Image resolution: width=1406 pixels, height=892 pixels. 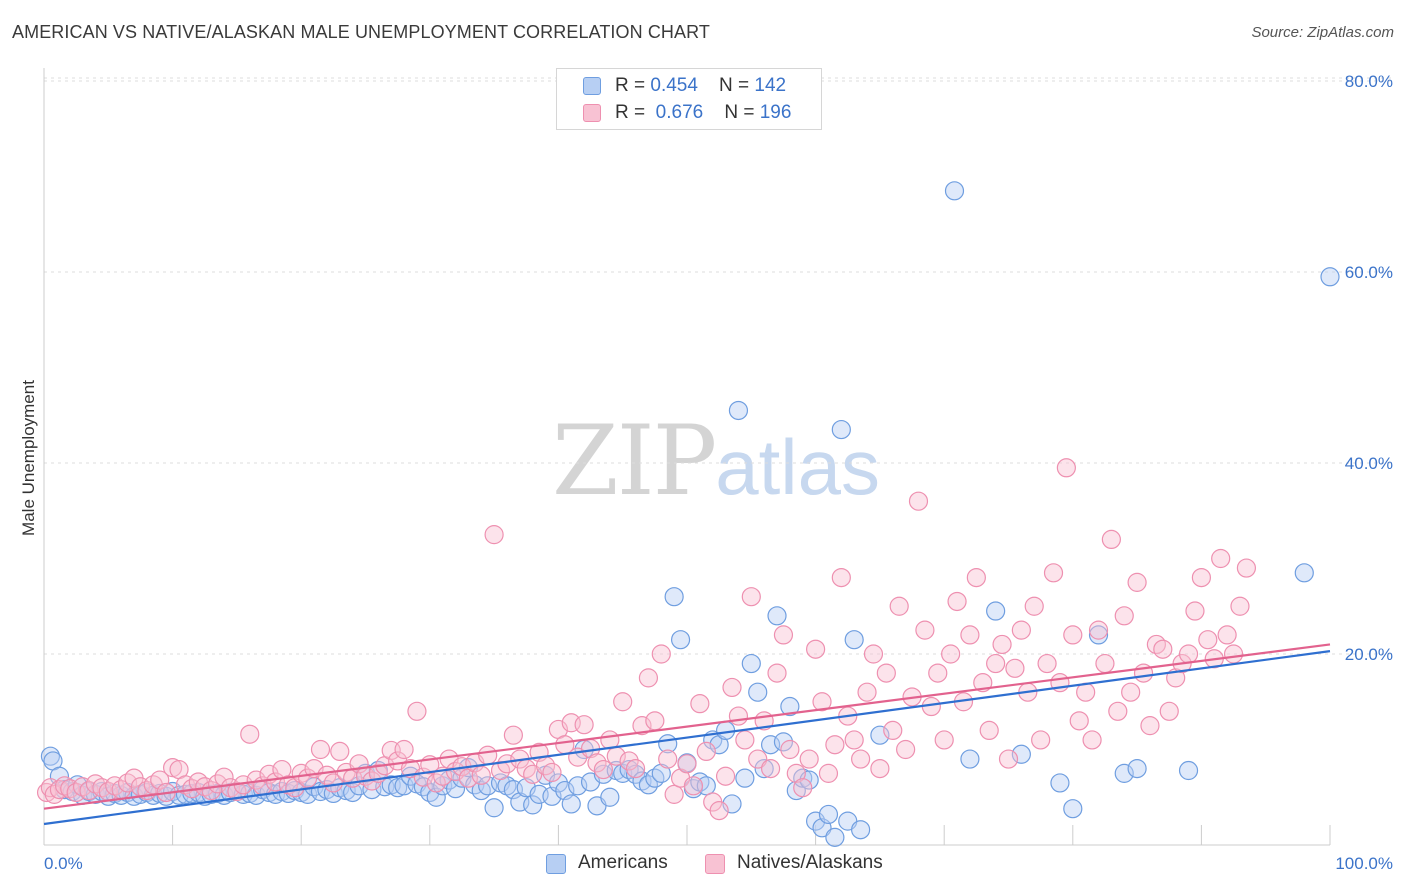 What do you see at coordinates (592, 113) in the screenshot?
I see `legend-swatch-natives` at bounding box center [592, 113].